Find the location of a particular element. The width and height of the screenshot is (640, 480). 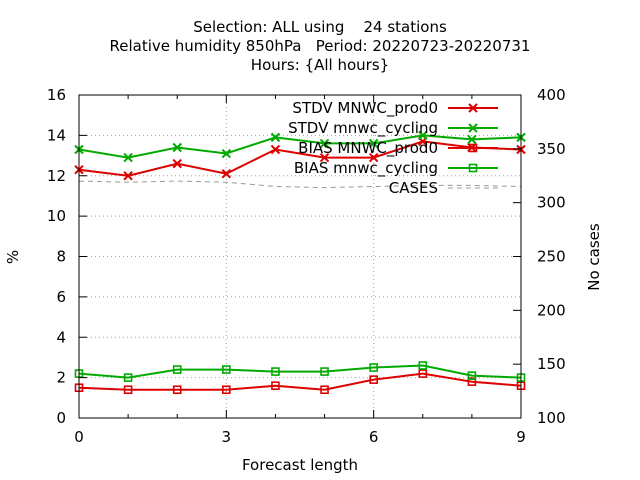

y-tick-label: 16 is located at coordinates (56, 95).